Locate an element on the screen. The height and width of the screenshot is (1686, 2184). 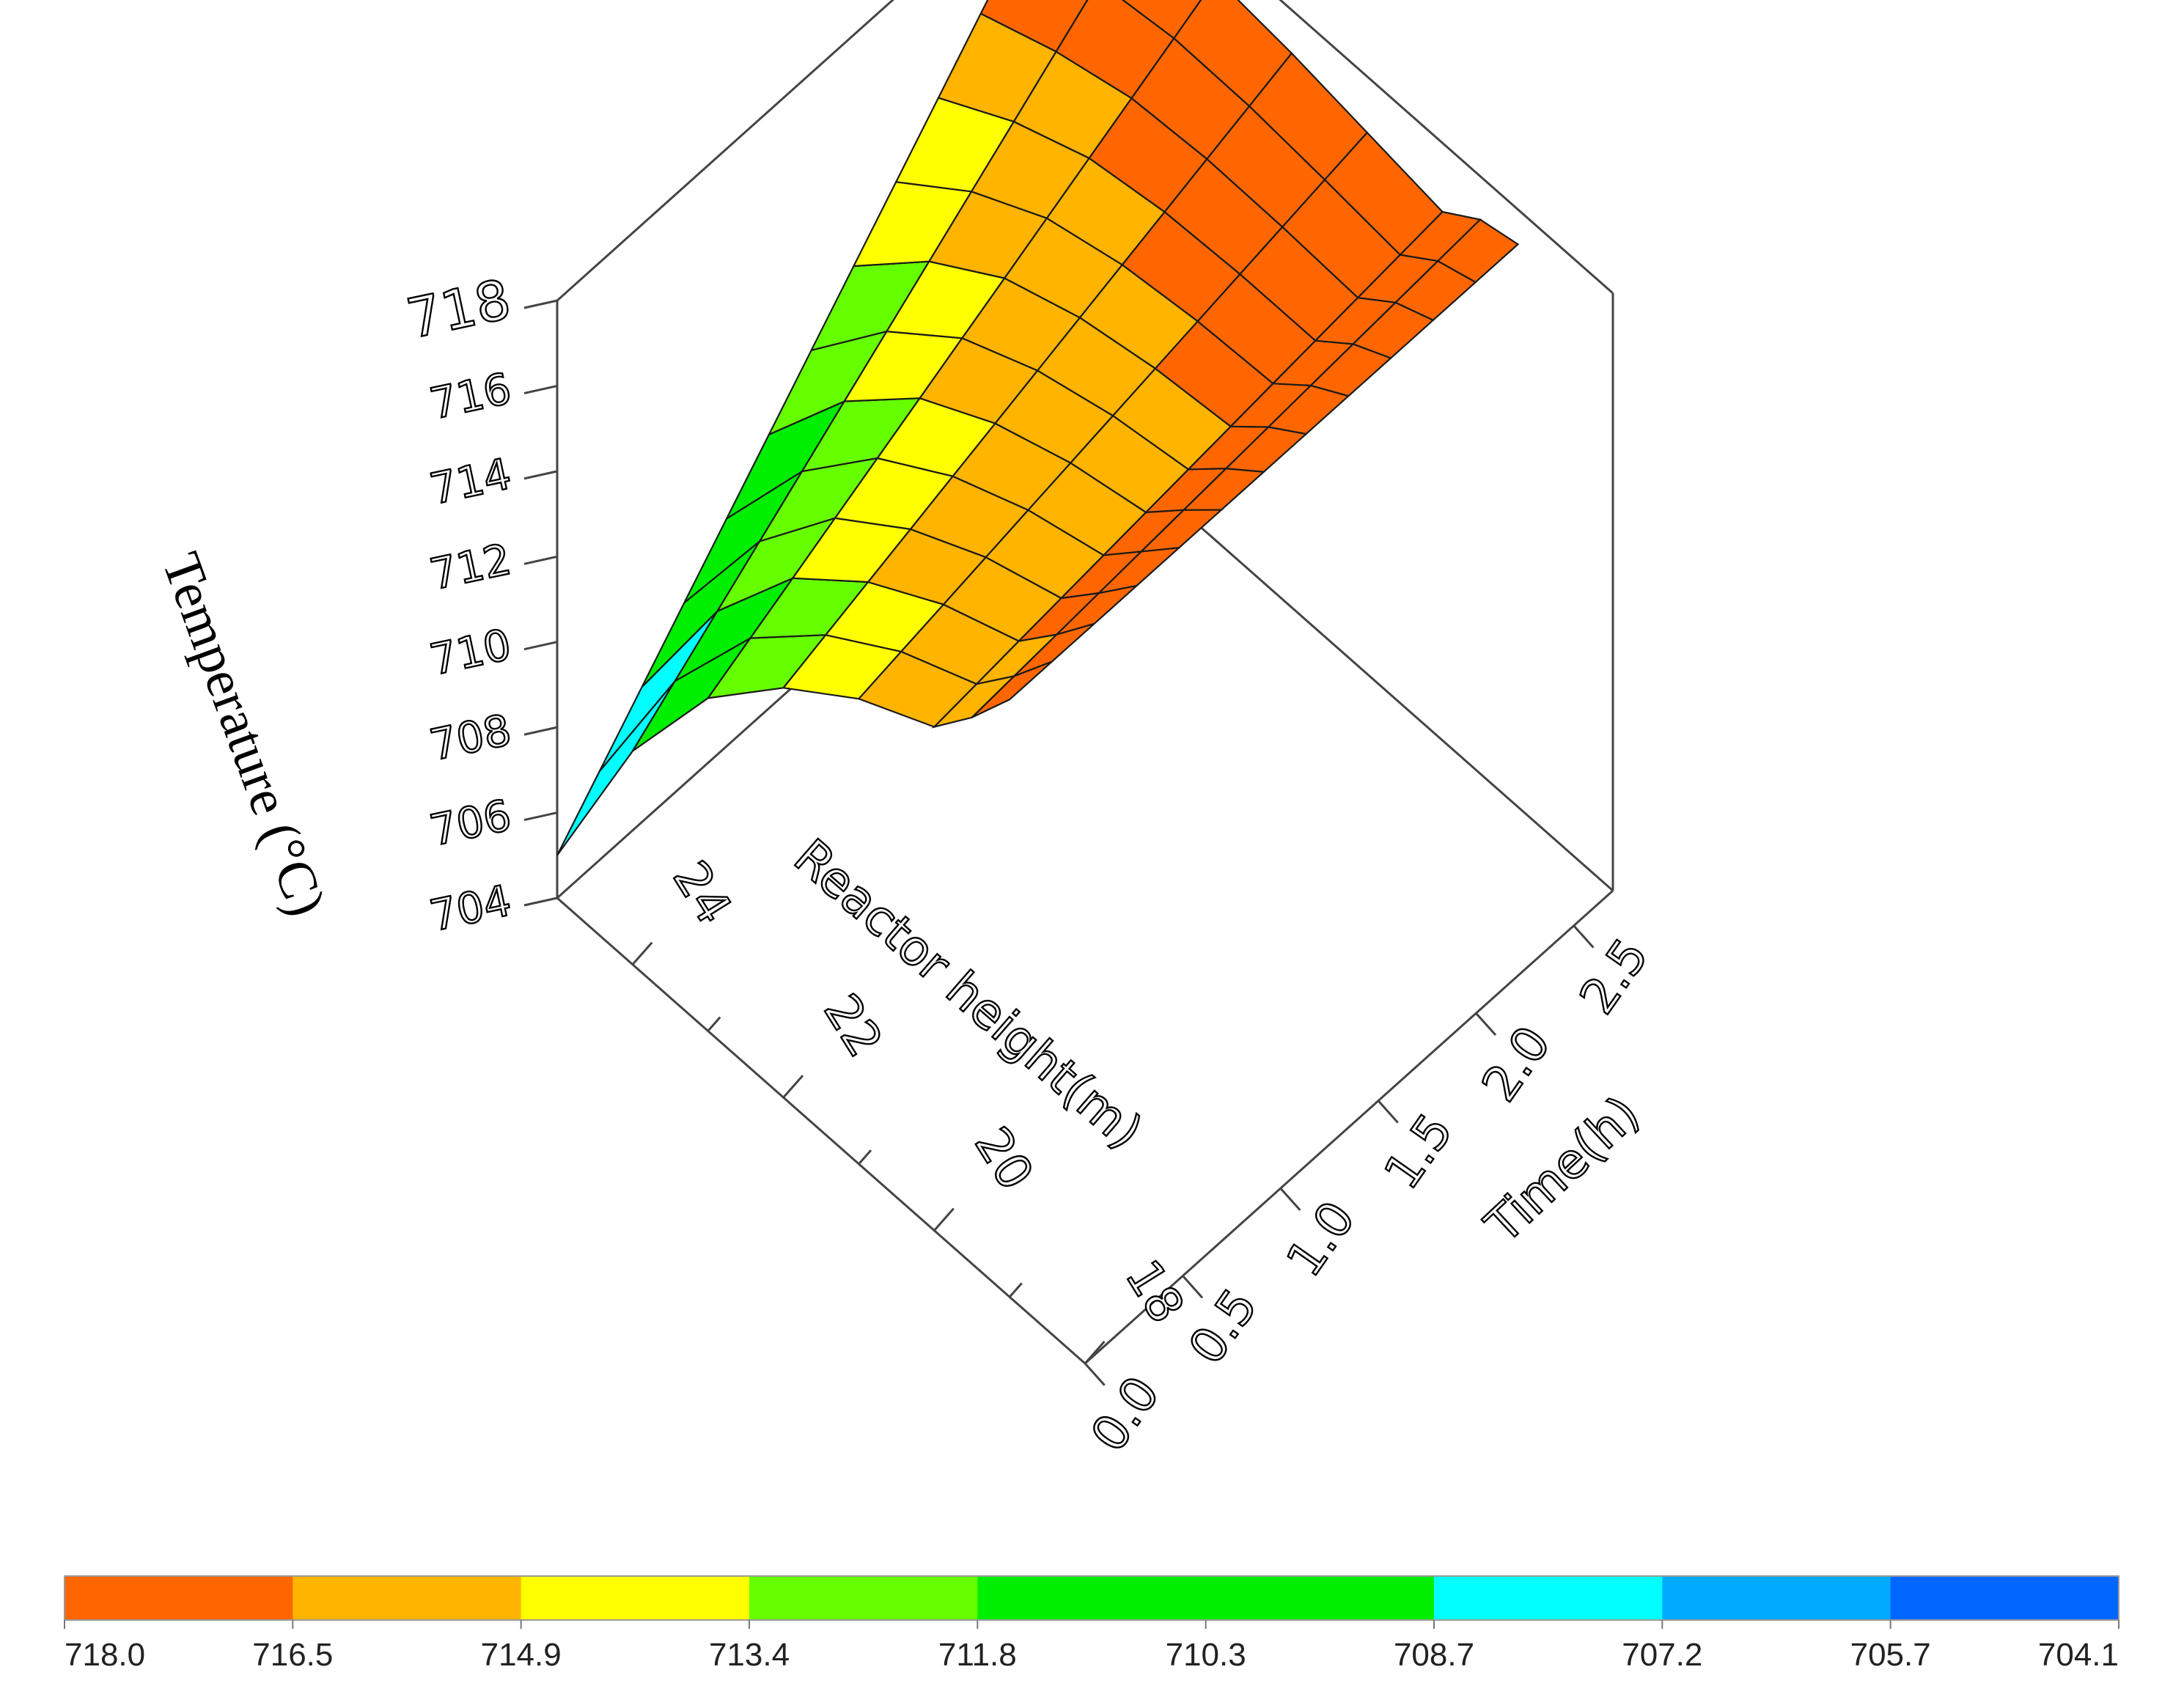
z-tick-label: 706 is located at coordinates (470, 823).